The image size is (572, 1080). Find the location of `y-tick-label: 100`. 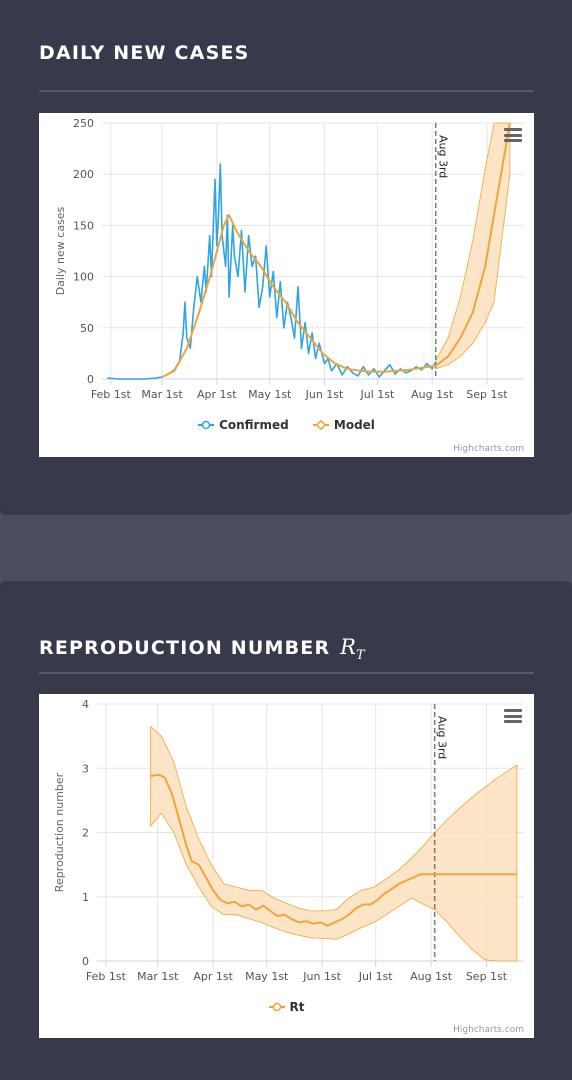

y-tick-label: 100 is located at coordinates (83, 277).